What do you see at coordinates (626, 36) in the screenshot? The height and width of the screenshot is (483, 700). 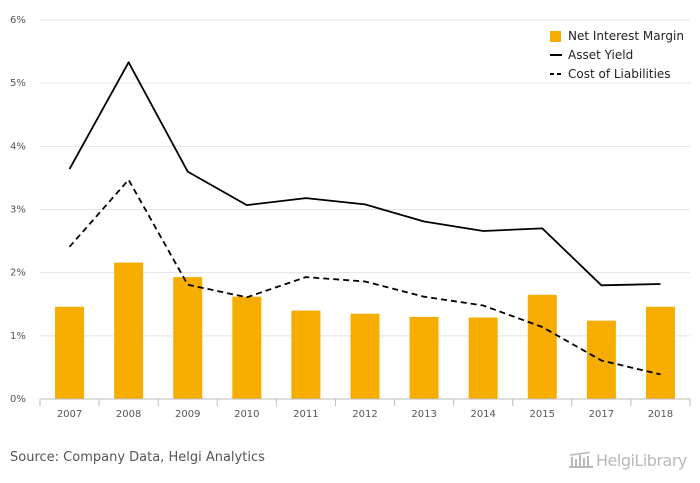 I see `legend-label: Net Interest Margin` at bounding box center [626, 36].